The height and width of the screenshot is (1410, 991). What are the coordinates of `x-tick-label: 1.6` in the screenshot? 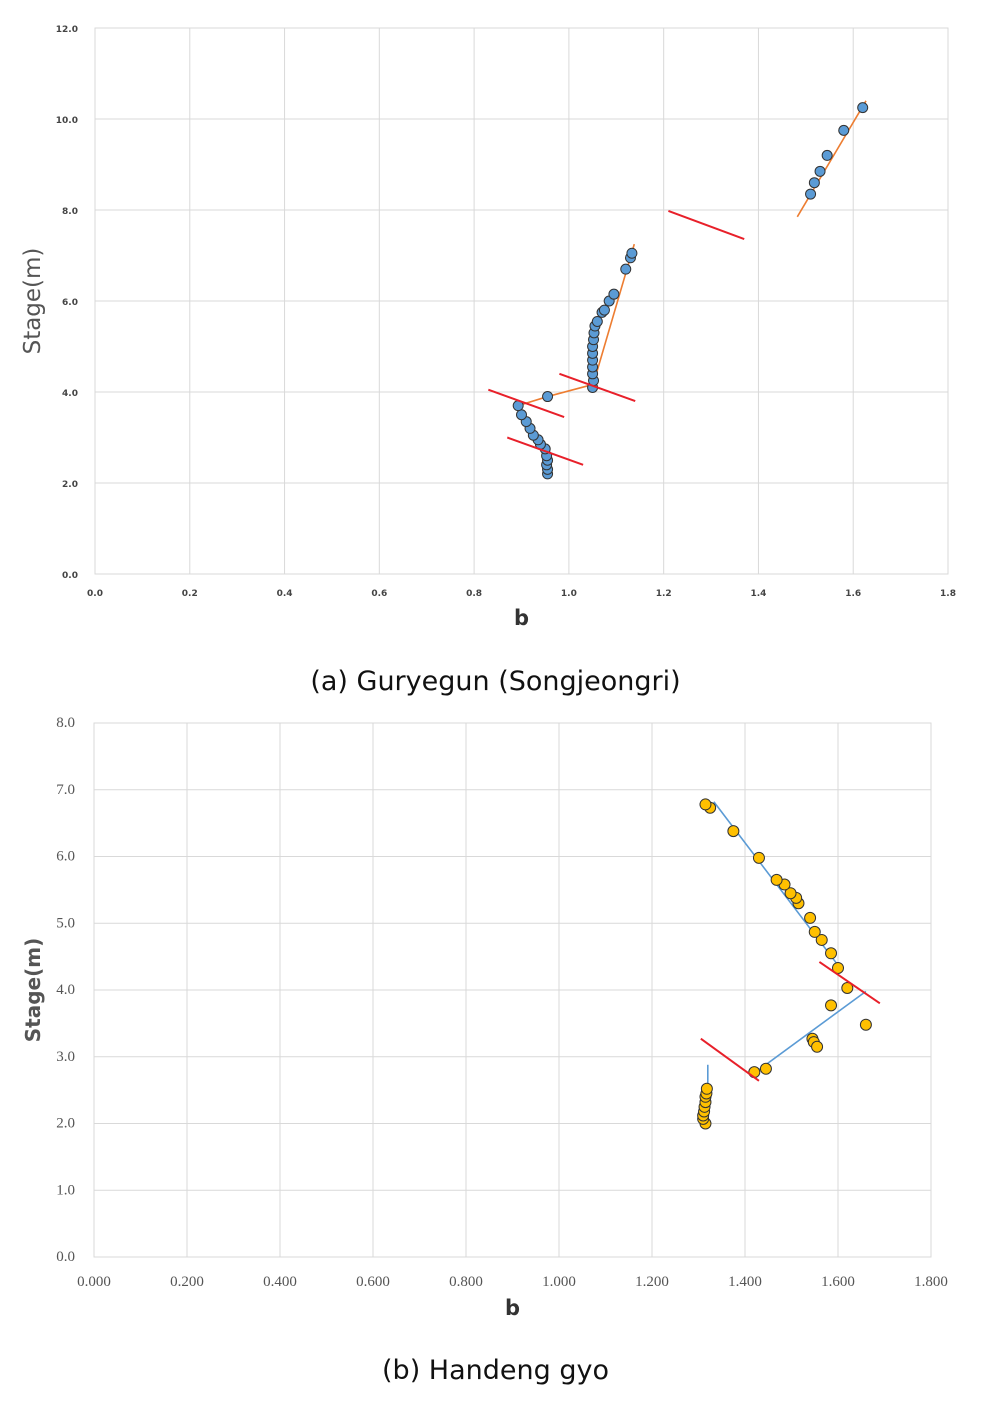 It's located at (853, 594).